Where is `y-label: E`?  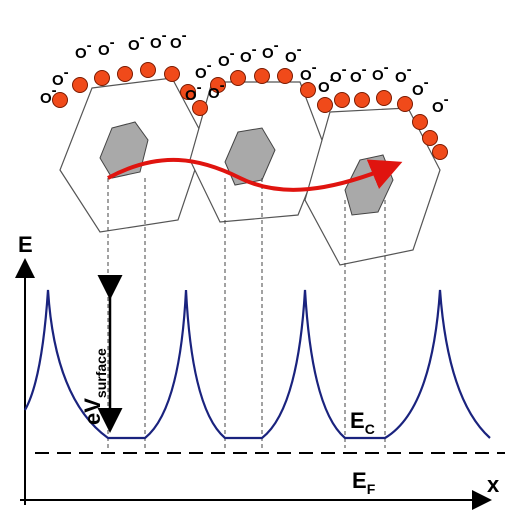
y-label: E is located at coordinates (25, 244).